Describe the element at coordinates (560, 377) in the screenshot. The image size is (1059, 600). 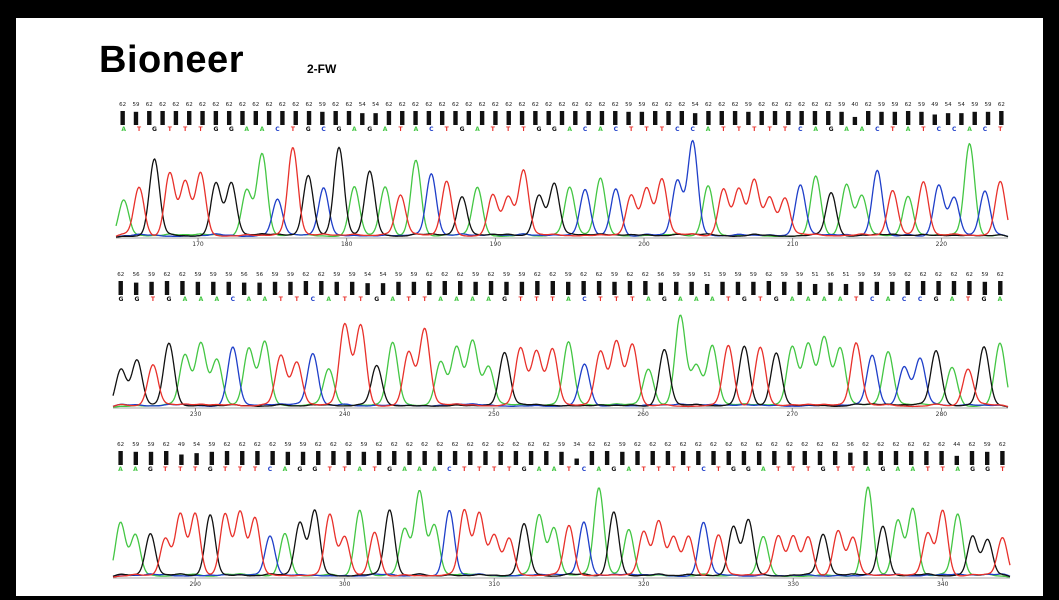
I see `trace-c` at that location.